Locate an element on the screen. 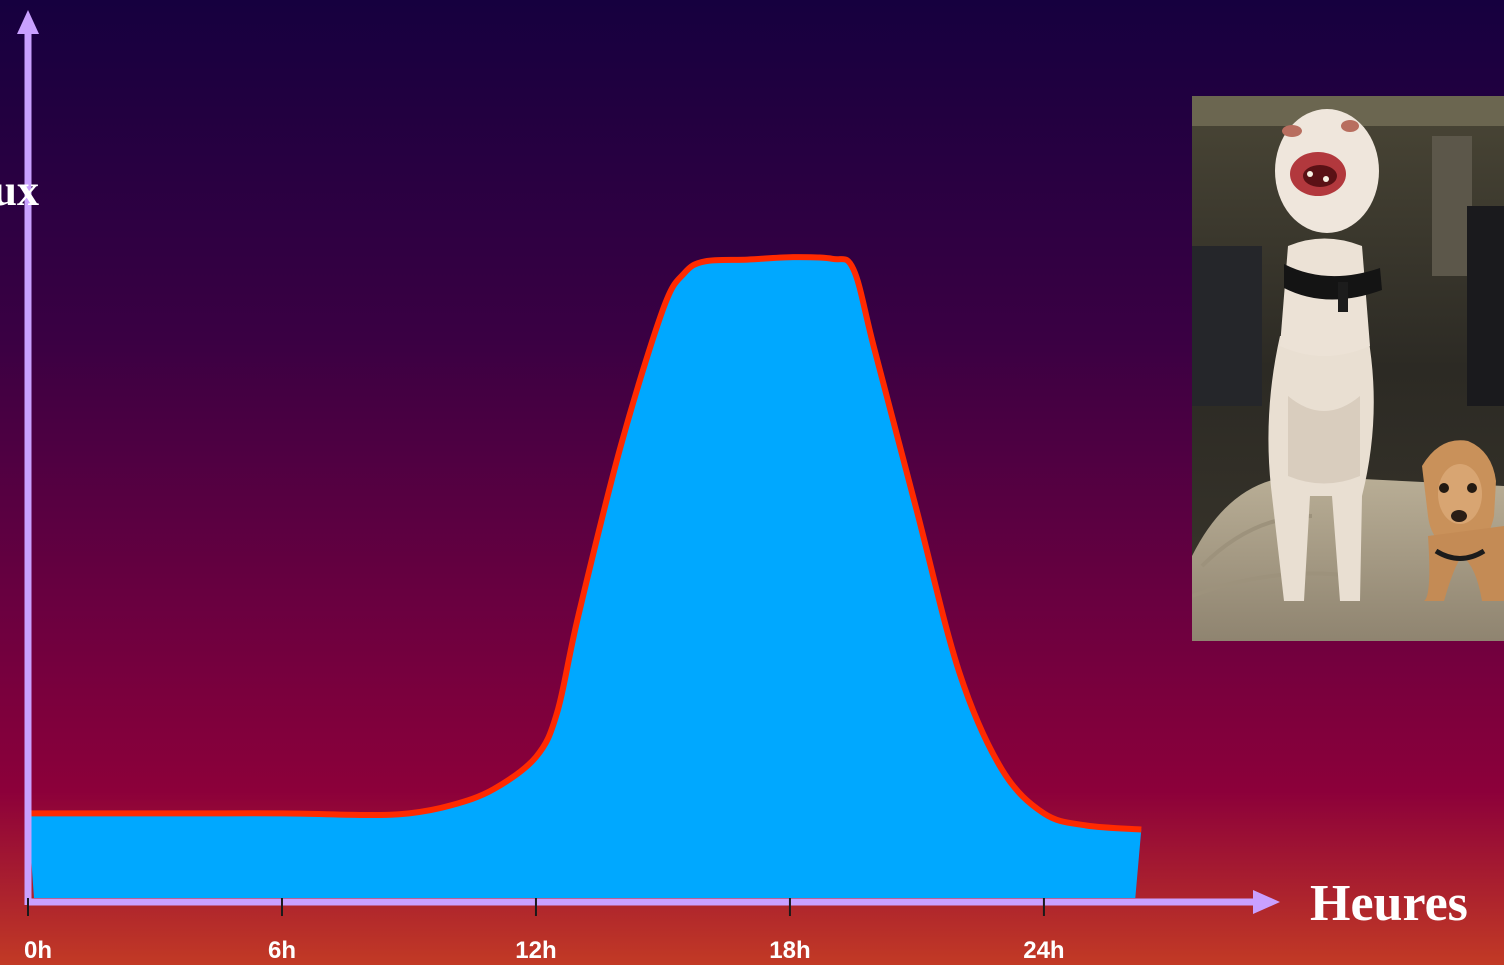 The image size is (1504, 965). x-tick-label: 24h is located at coordinates (1043, 950).